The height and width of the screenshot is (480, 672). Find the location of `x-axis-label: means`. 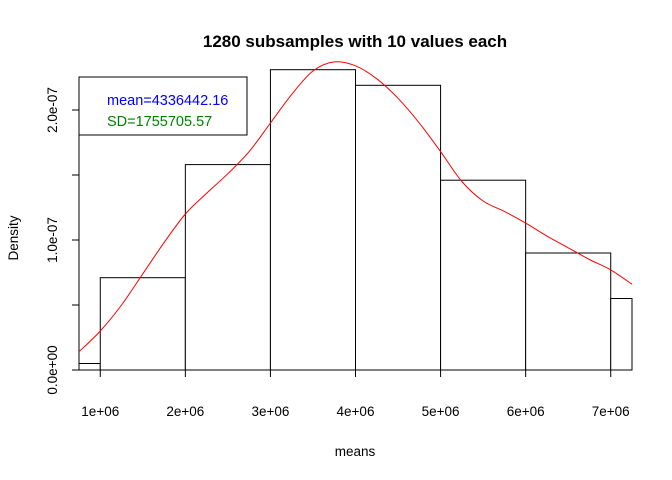

x-axis-label: means is located at coordinates (355, 451).